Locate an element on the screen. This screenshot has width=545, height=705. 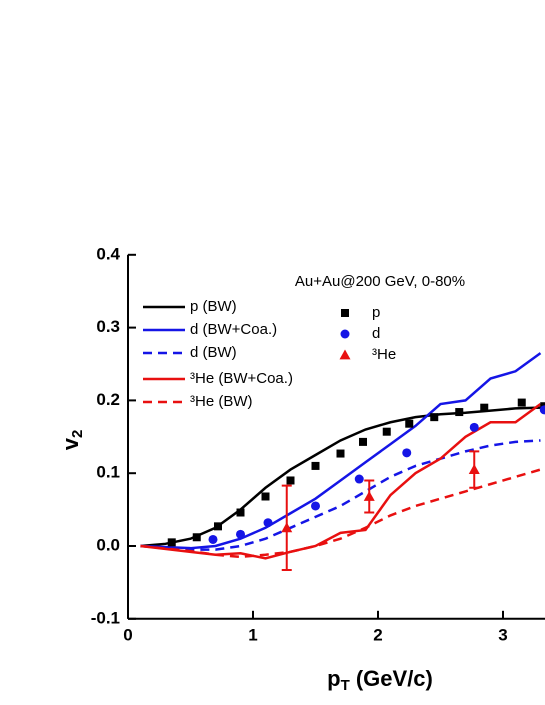
y-tick-label: 0.3 is located at coordinates (108, 326).